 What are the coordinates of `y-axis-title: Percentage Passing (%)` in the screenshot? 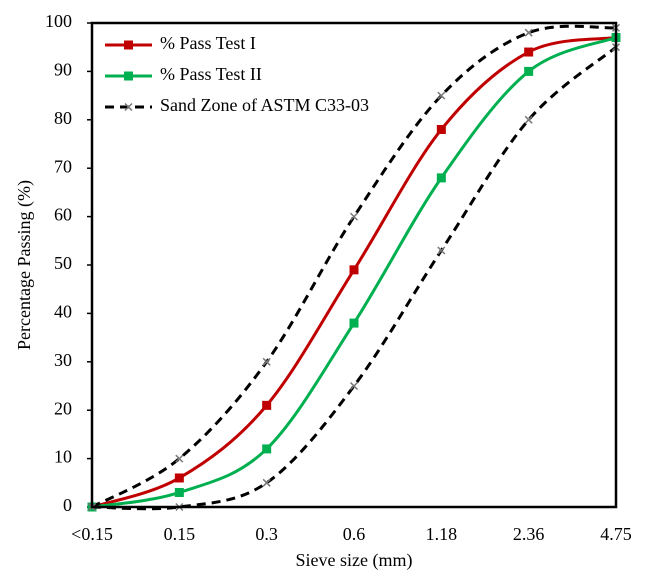 It's located at (24, 265).